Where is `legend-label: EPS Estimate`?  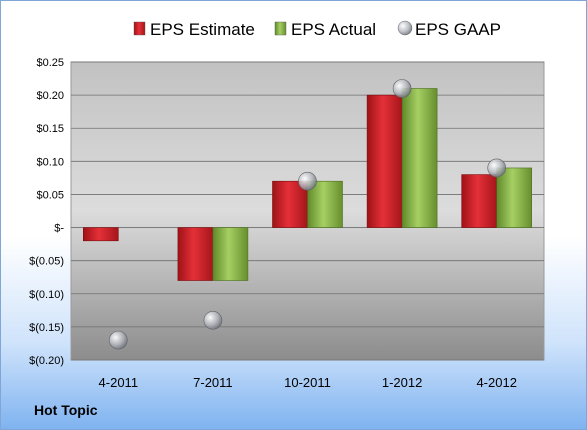
legend-label: EPS Estimate is located at coordinates (202, 29).